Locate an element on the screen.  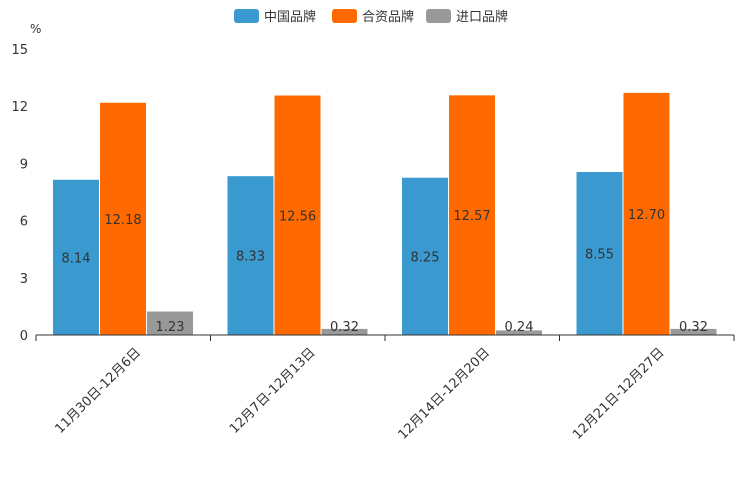
x-tick-label-4: 12月21日-12月27日 is located at coordinates (618, 393).